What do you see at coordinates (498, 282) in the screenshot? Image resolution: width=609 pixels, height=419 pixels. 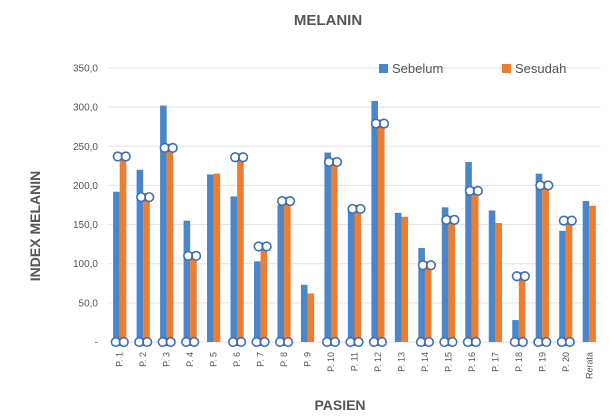 I see `bar-sesudah-p17` at bounding box center [498, 282].